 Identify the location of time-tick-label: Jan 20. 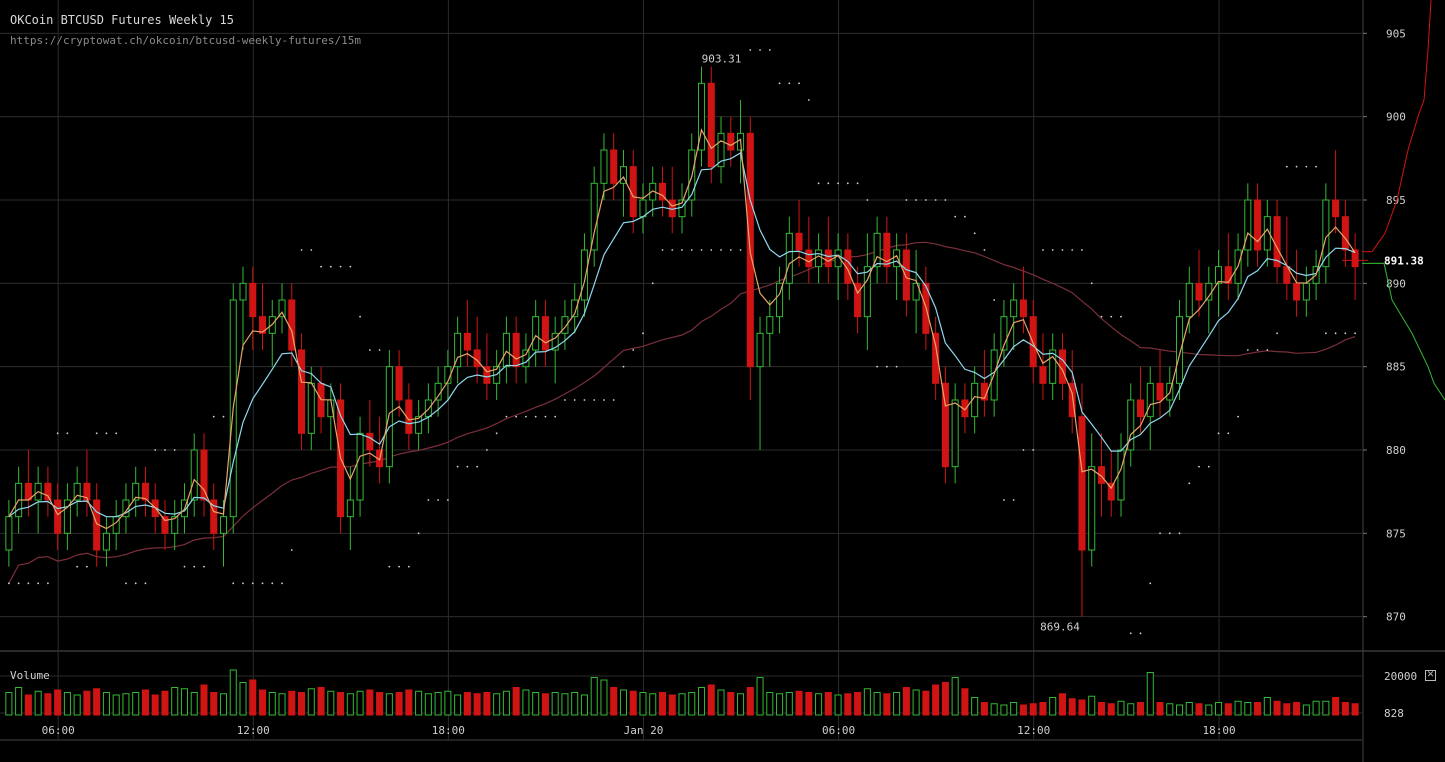
(644, 730).